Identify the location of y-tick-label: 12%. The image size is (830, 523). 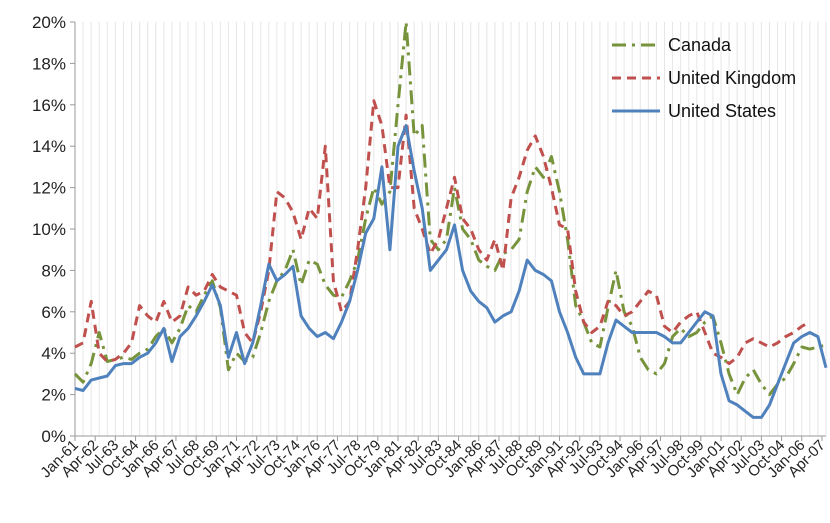
(49, 188).